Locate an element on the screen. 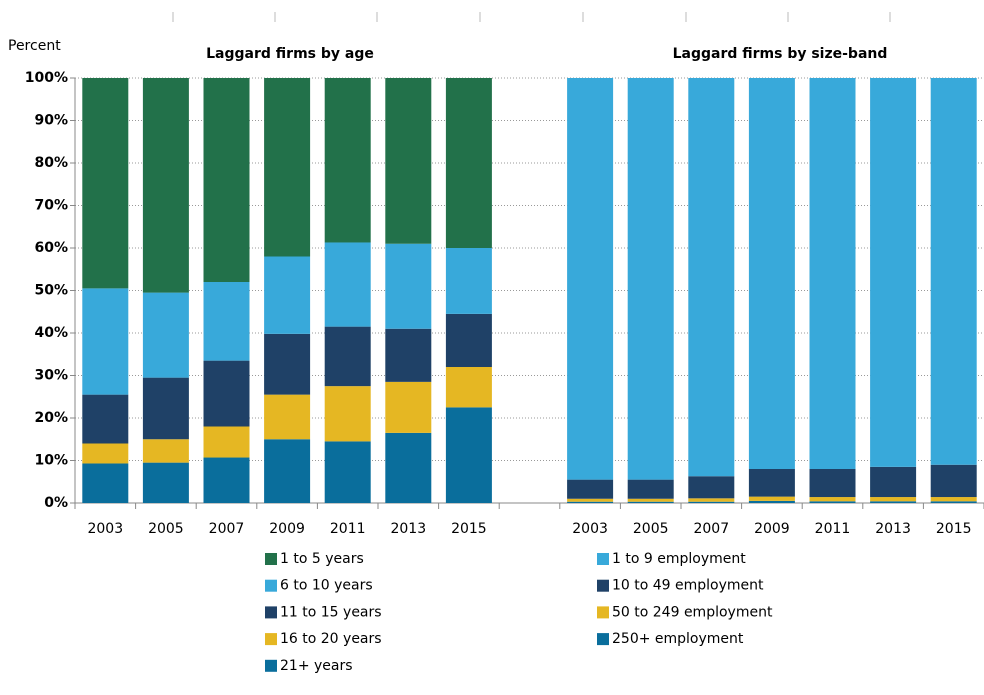  y-tick-label: 30% is located at coordinates (51, 376).